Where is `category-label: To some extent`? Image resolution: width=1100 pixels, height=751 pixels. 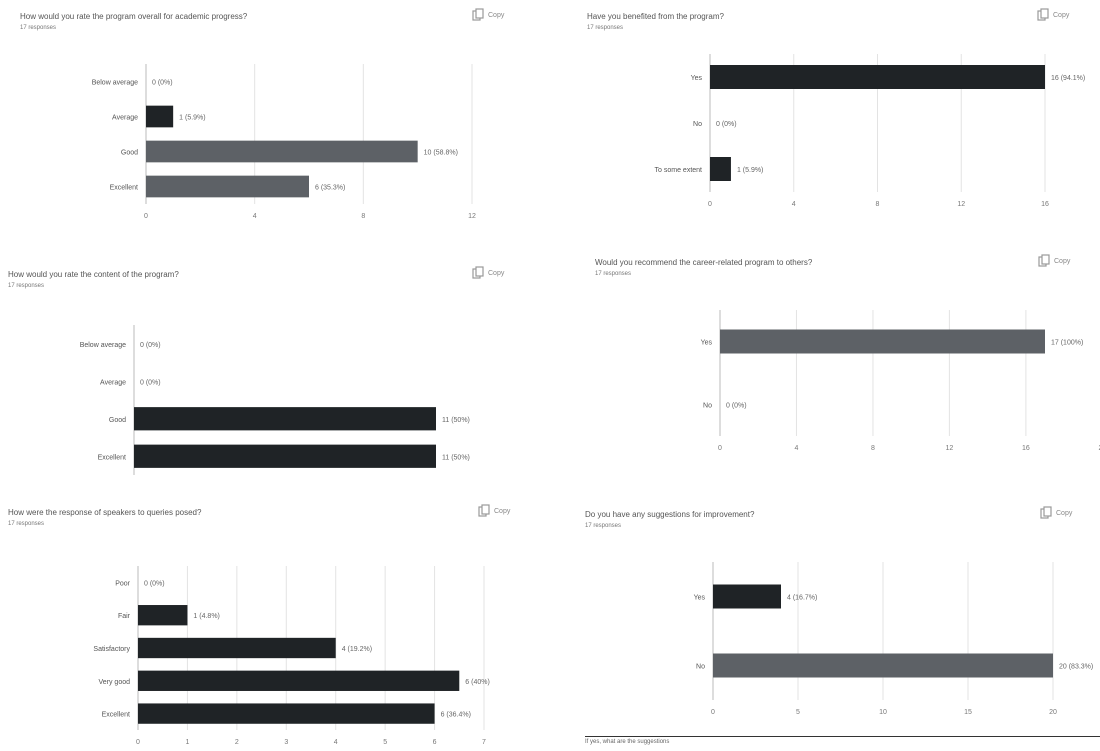 category-label: To some extent is located at coordinates (679, 170).